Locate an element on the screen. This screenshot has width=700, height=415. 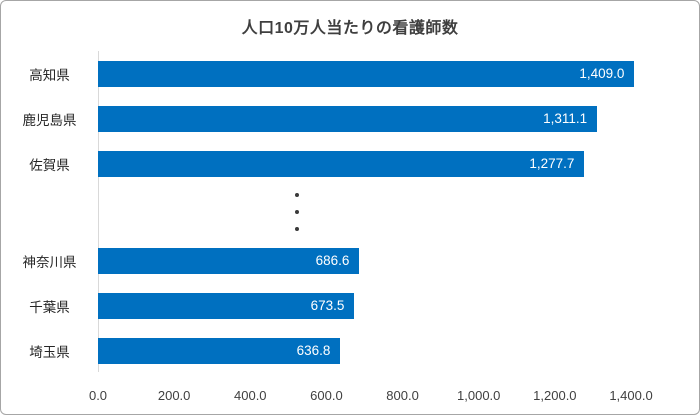
bar-row: 高知県 1,409.0 is located at coordinates (318, 73).